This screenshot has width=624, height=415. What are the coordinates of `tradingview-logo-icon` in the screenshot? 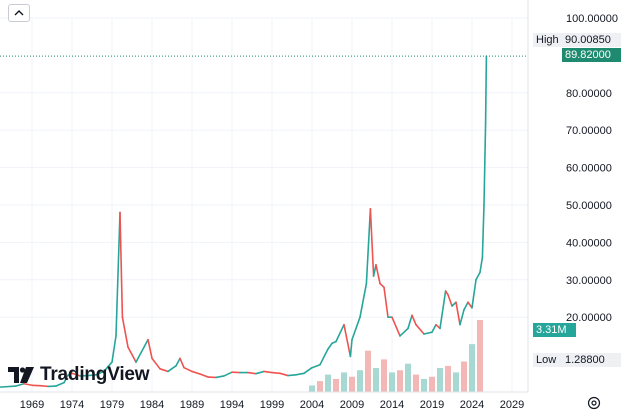 It's located at (21, 375).